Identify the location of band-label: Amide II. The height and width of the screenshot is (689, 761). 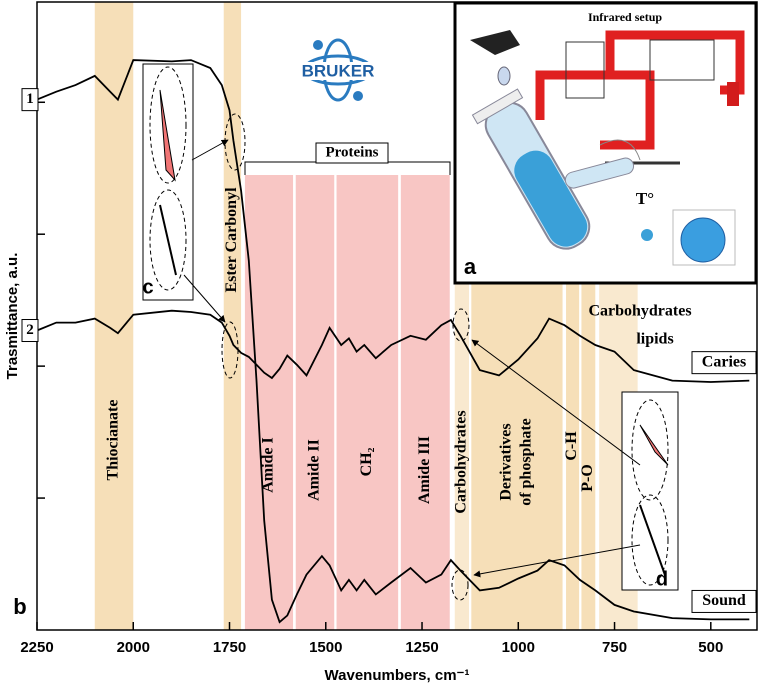
(314, 470).